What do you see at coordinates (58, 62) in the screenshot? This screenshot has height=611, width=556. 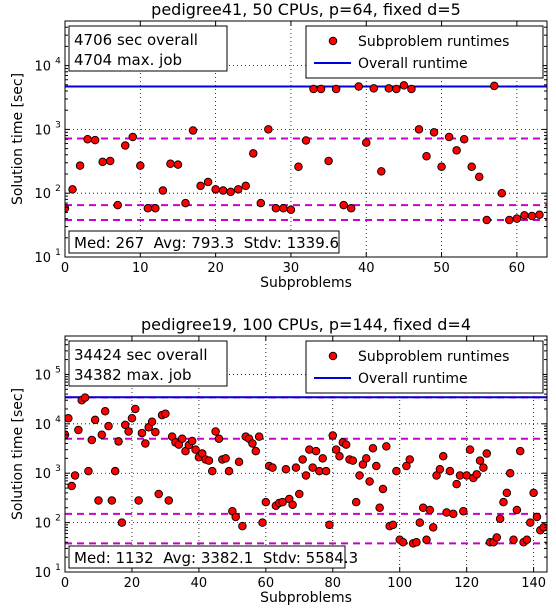 I see `y-tick-exponent: 4` at bounding box center [58, 62].